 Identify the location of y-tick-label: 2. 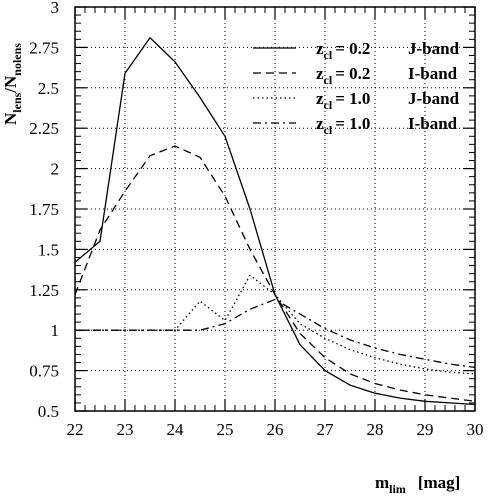
(55, 169).